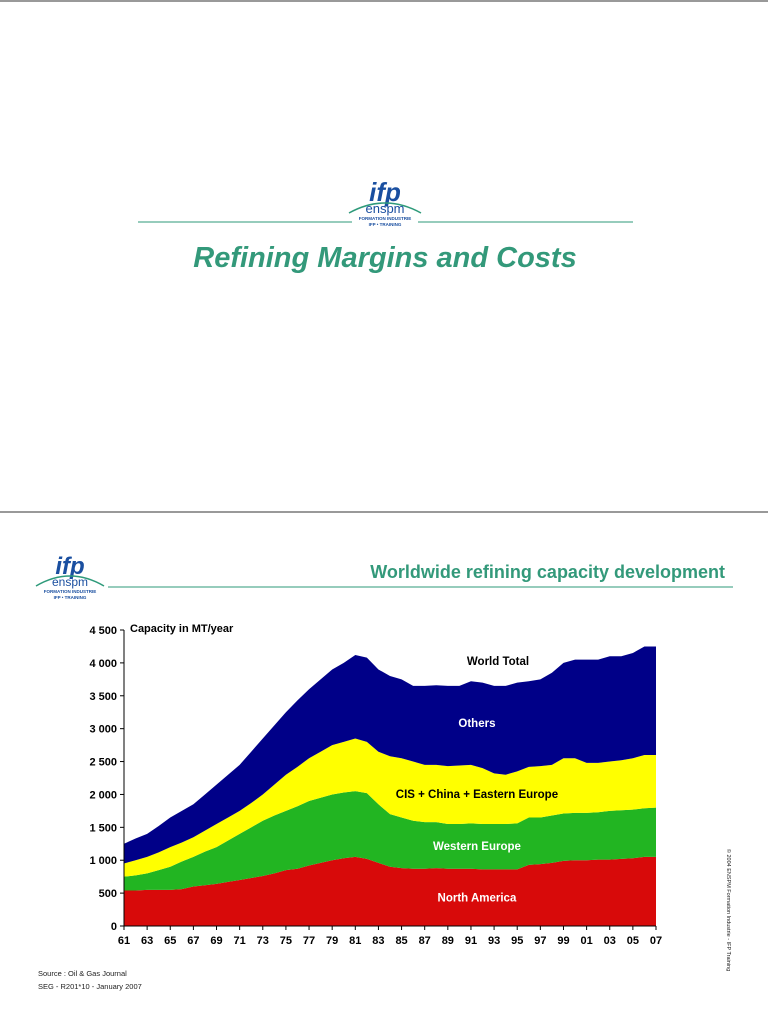 The image size is (768, 1024). Describe the element at coordinates (476, 724) in the screenshot. I see `area-label: Others` at that location.